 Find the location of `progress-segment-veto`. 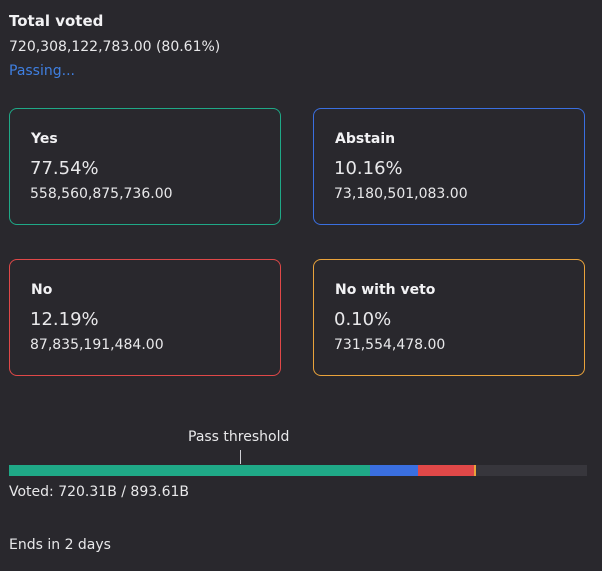

progress-segment-veto is located at coordinates (475, 470).